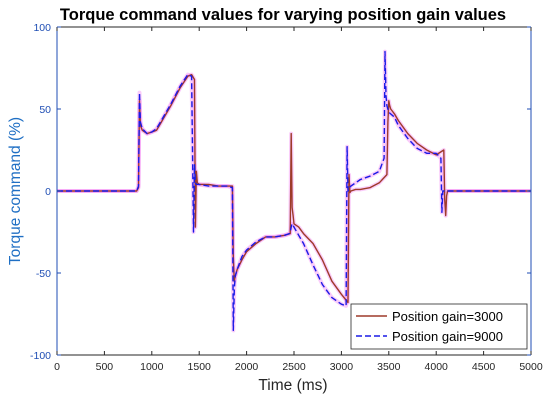 The image size is (550, 404). Describe the element at coordinates (40, 356) in the screenshot. I see `y-tick-label: -100` at that location.